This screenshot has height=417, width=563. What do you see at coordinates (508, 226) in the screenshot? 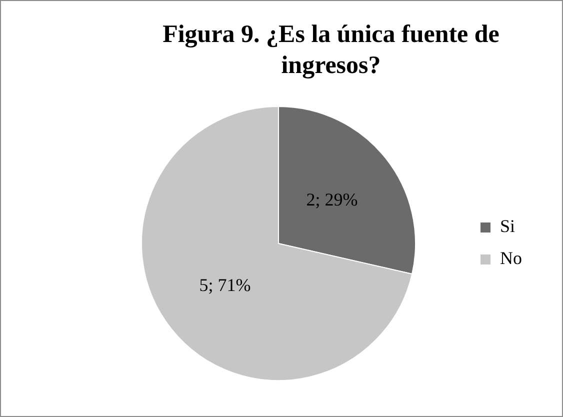
I see `legend-label: Si` at bounding box center [508, 226].